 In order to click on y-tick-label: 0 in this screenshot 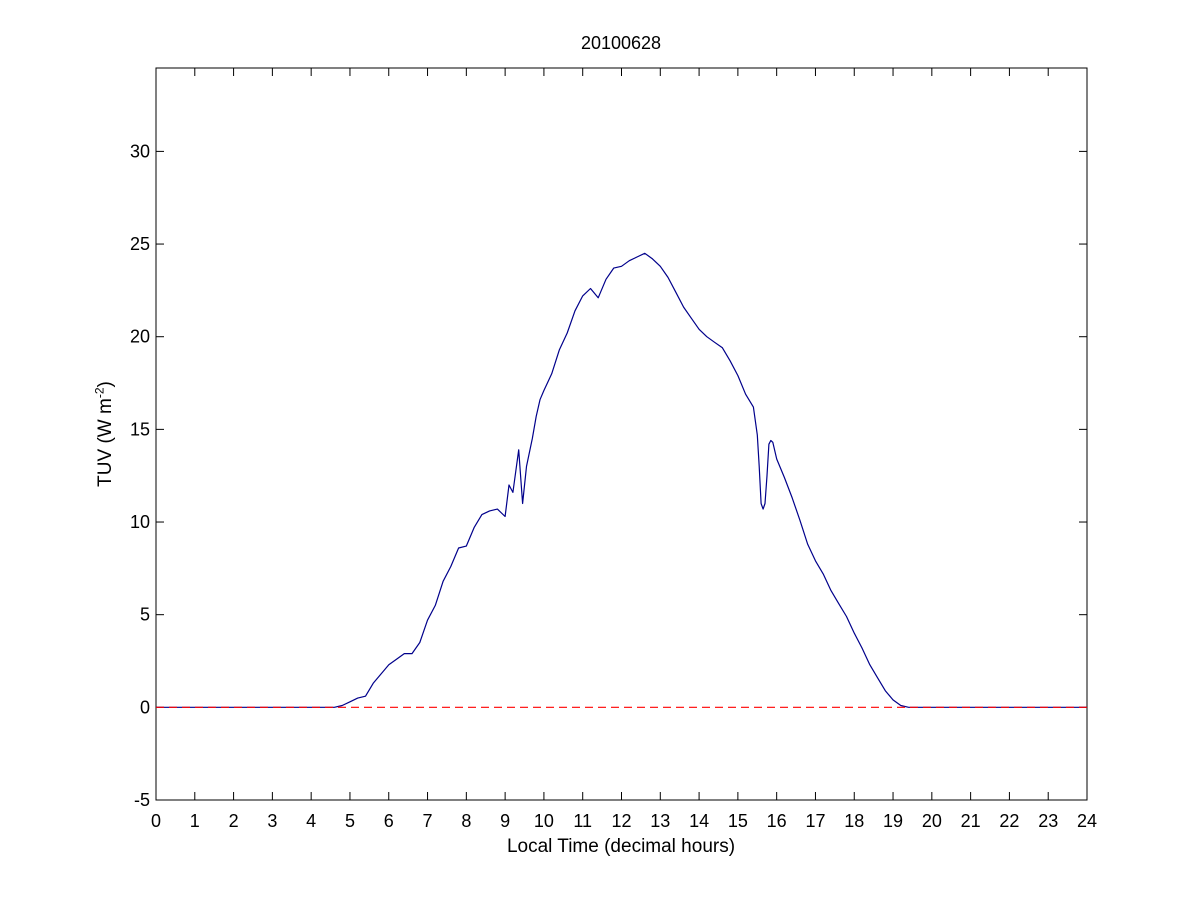, I will do `click(145, 707)`.